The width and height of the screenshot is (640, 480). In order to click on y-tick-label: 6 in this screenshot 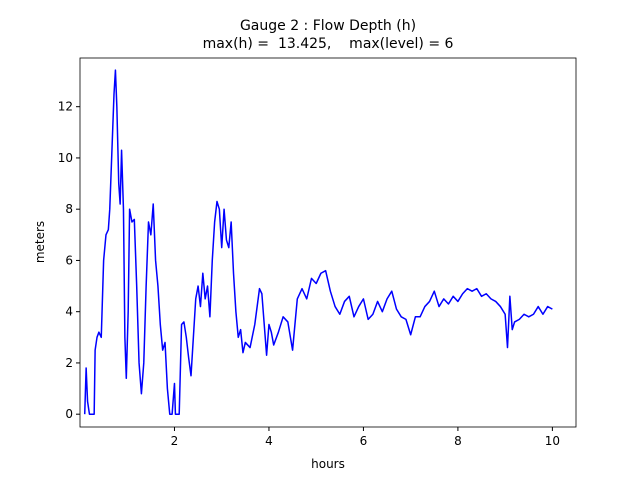, I will do `click(69, 260)`.